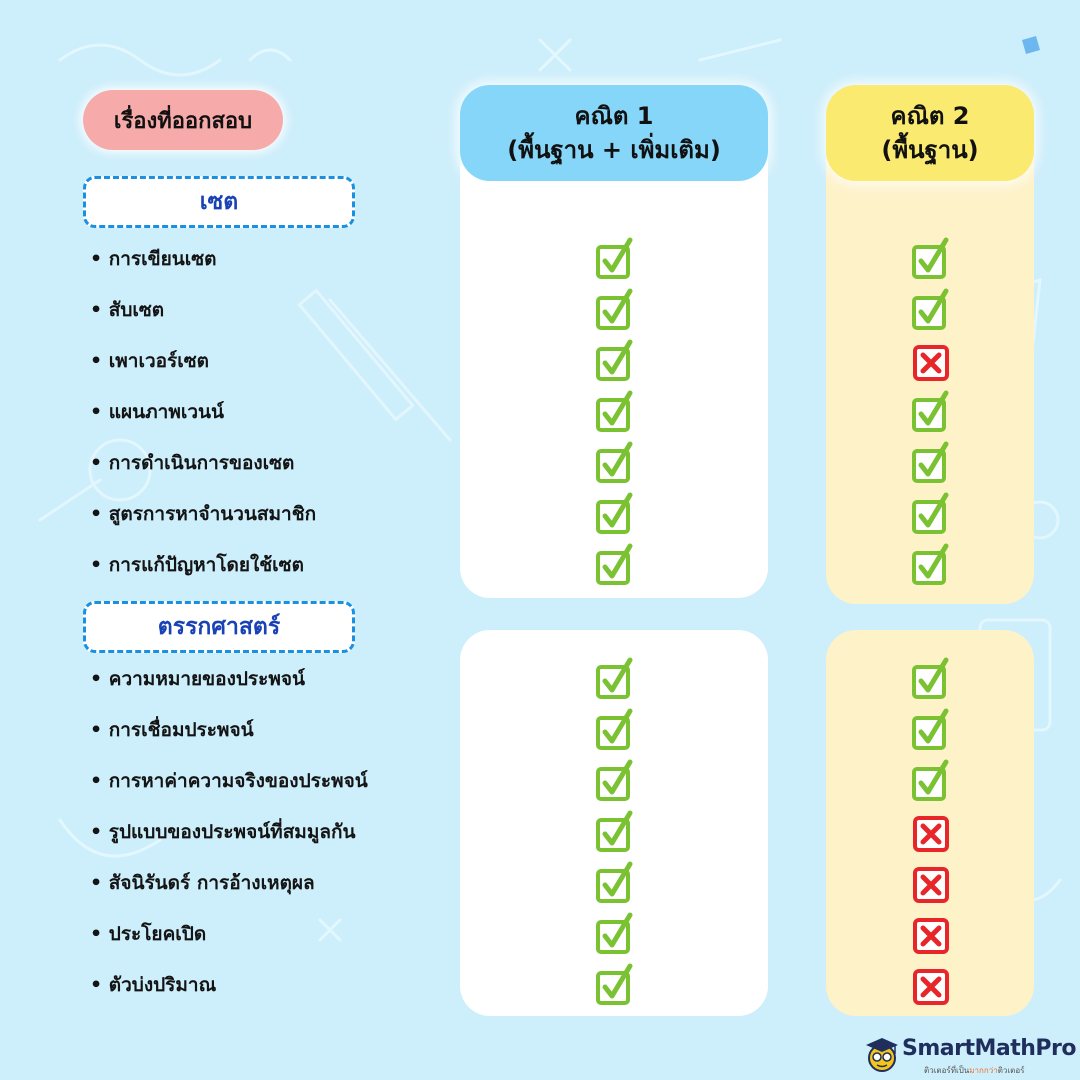 The image size is (1080, 1080). What do you see at coordinates (229, 781) in the screenshot?
I see `topic-label: • การหาค่าความจริงของประพจน์` at bounding box center [229, 781].